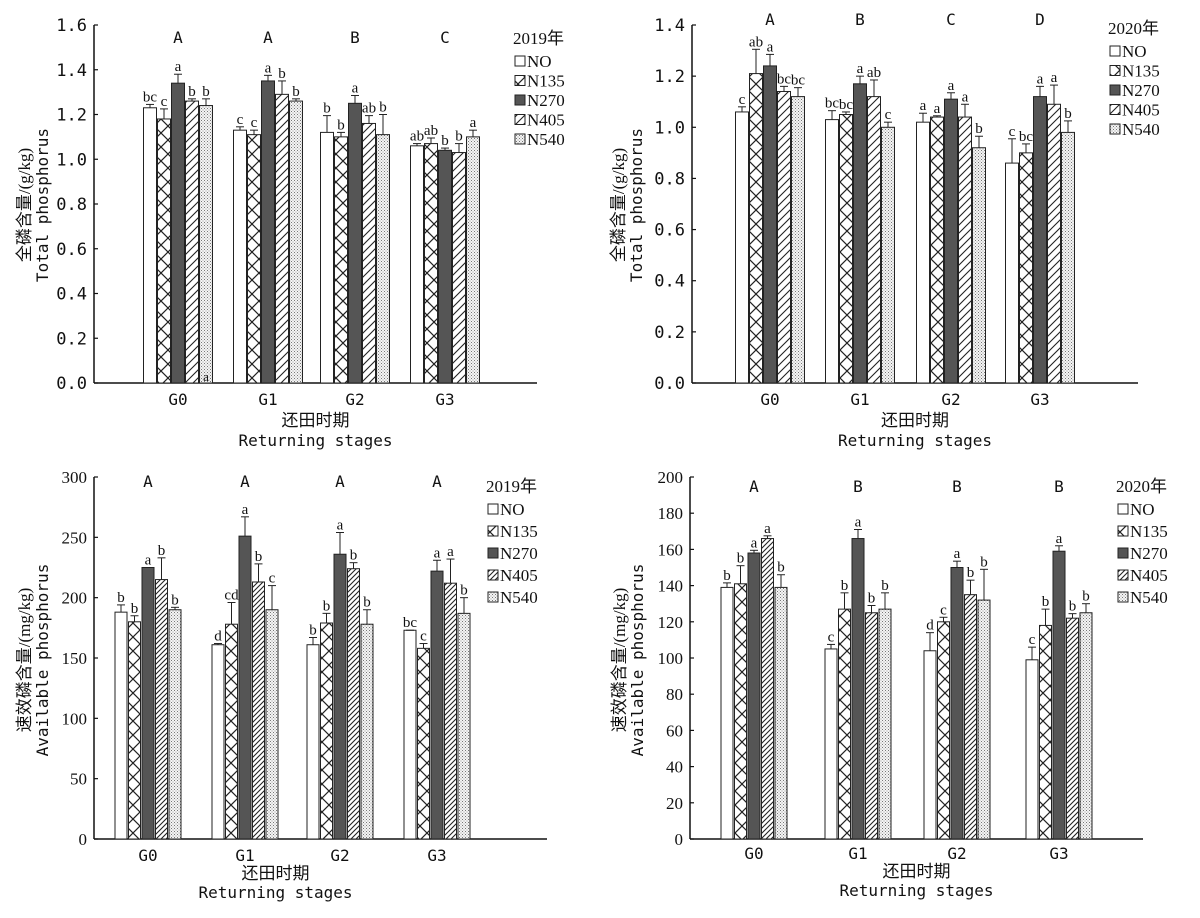 Image resolution: width=1200 pixels, height=918 pixels. What do you see at coordinates (832, 251) in the screenshot?
I see `bar-no-g1` at bounding box center [832, 251].